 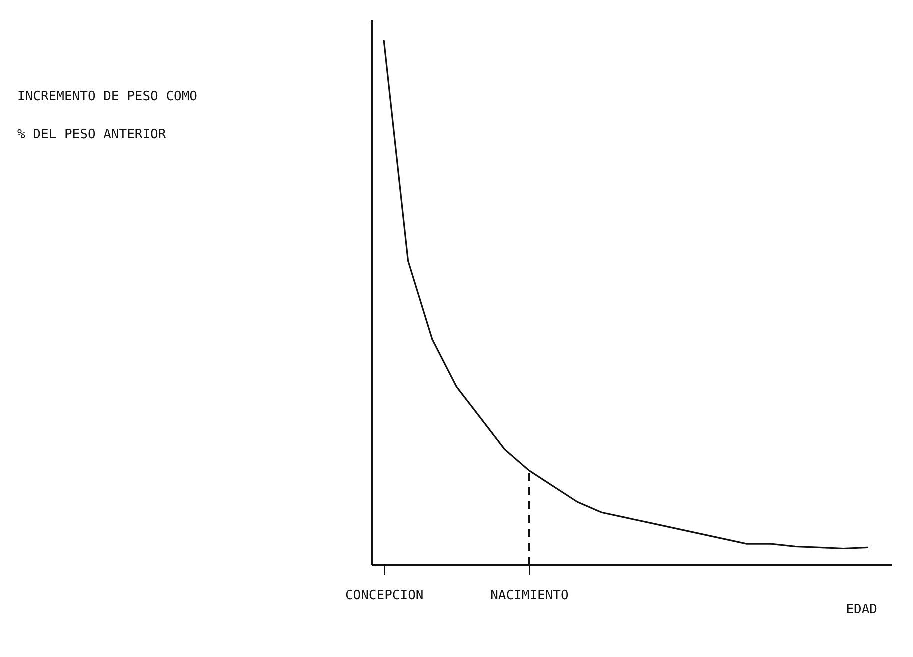 I want to click on x-tick-label: NACIMIENTO, so click(x=530, y=596).